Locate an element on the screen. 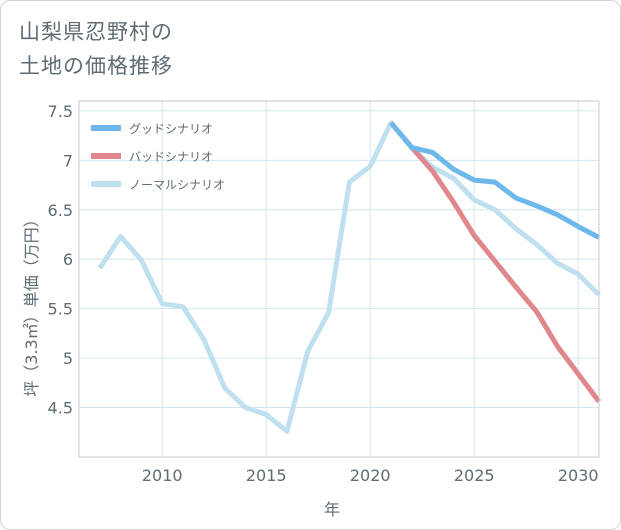 The width and height of the screenshot is (621, 530). title-line-1: 山梨県忍野村の is located at coordinates (96, 32).